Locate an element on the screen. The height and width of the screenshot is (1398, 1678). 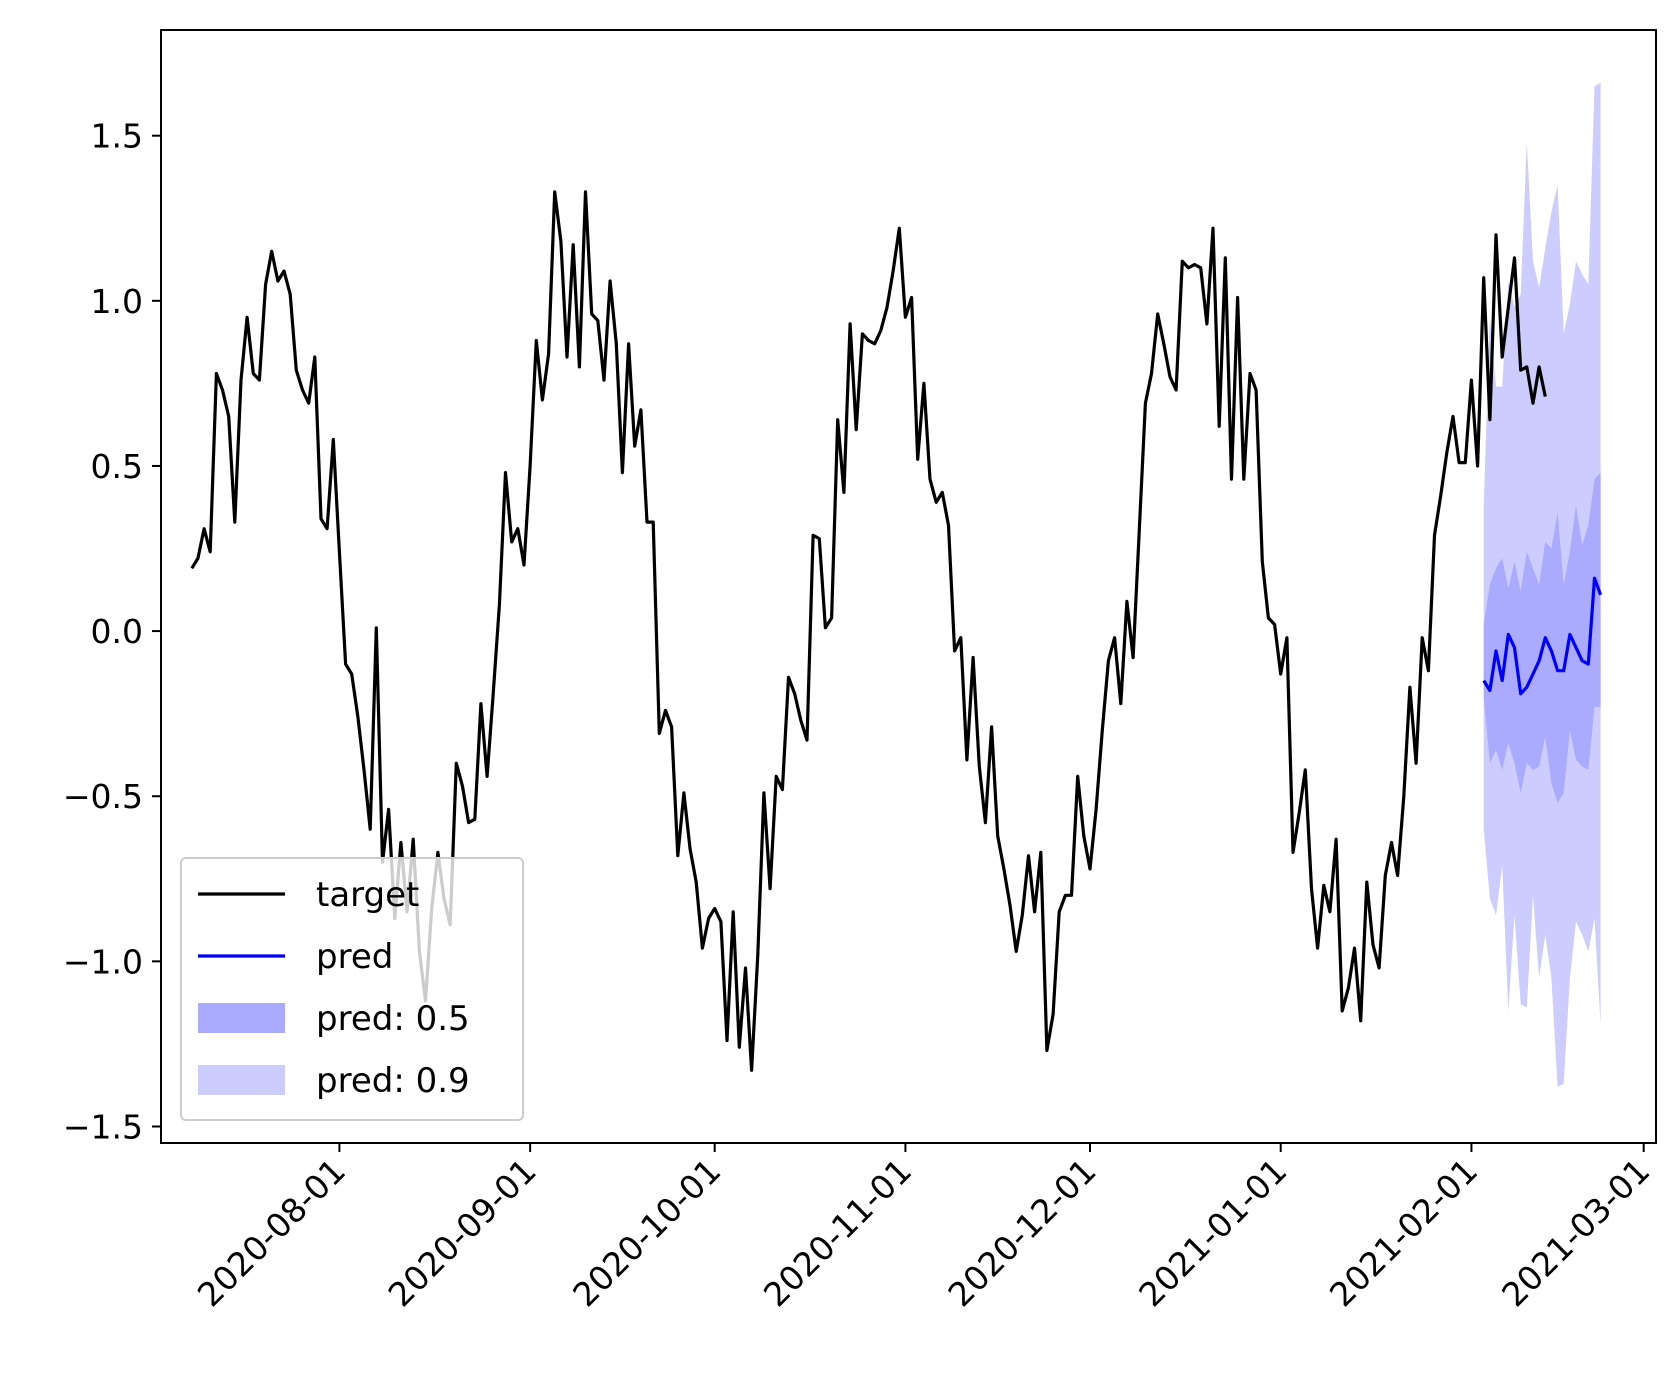
legend-label: pred: 0.5 is located at coordinates (393, 1019).